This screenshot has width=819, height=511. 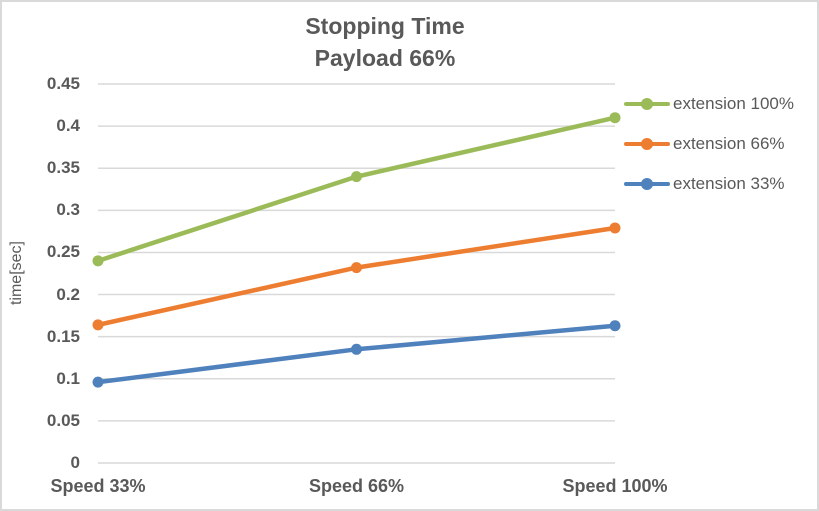 I want to click on y-tick-label: 0.25, so click(x=63, y=252).